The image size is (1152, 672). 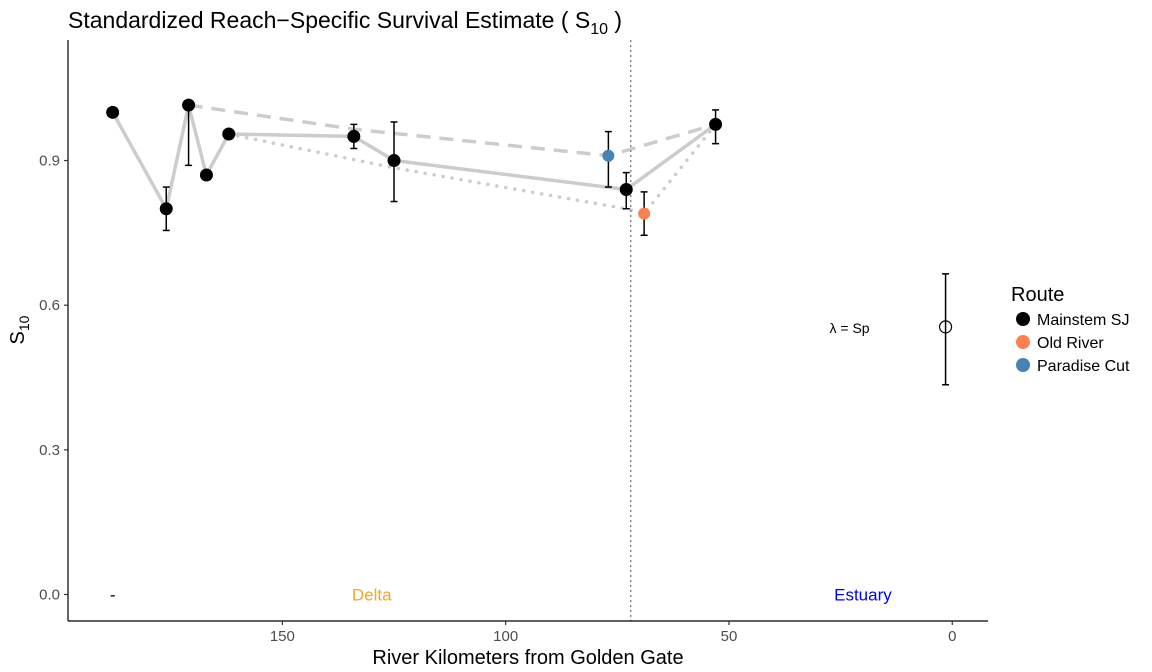 What do you see at coordinates (282, 636) in the screenshot?
I see `x-tick-label-0: 150` at bounding box center [282, 636].